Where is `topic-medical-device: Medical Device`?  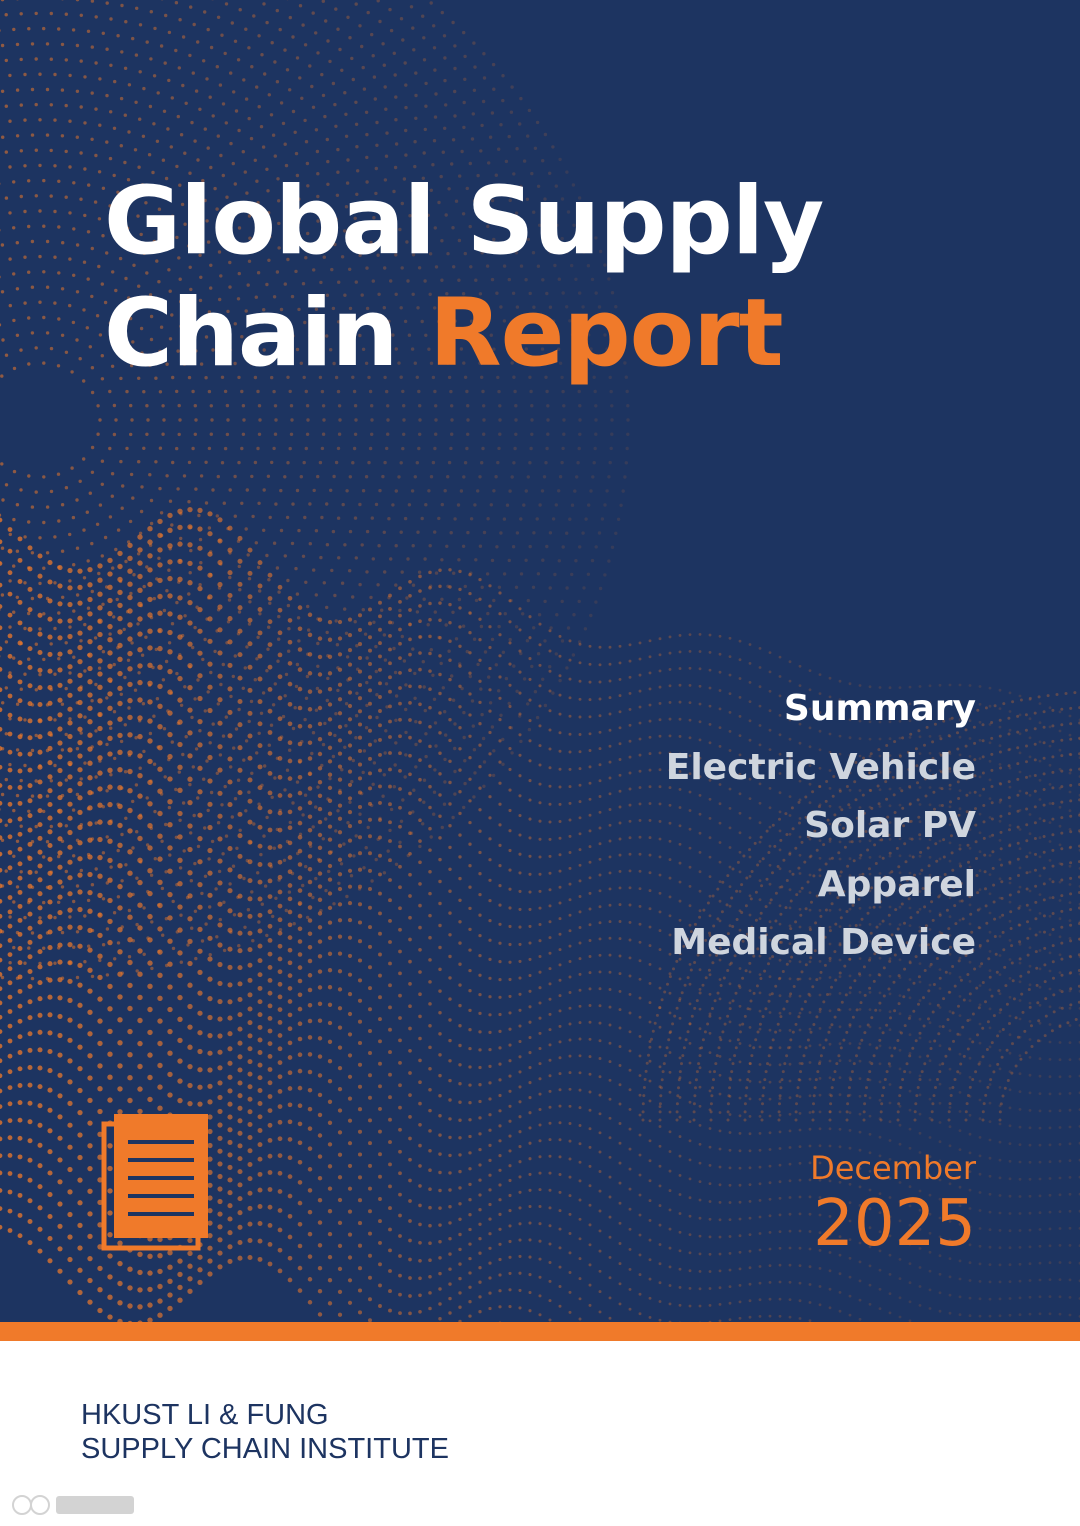
topic-medical-device: Medical Device is located at coordinates (823, 942).